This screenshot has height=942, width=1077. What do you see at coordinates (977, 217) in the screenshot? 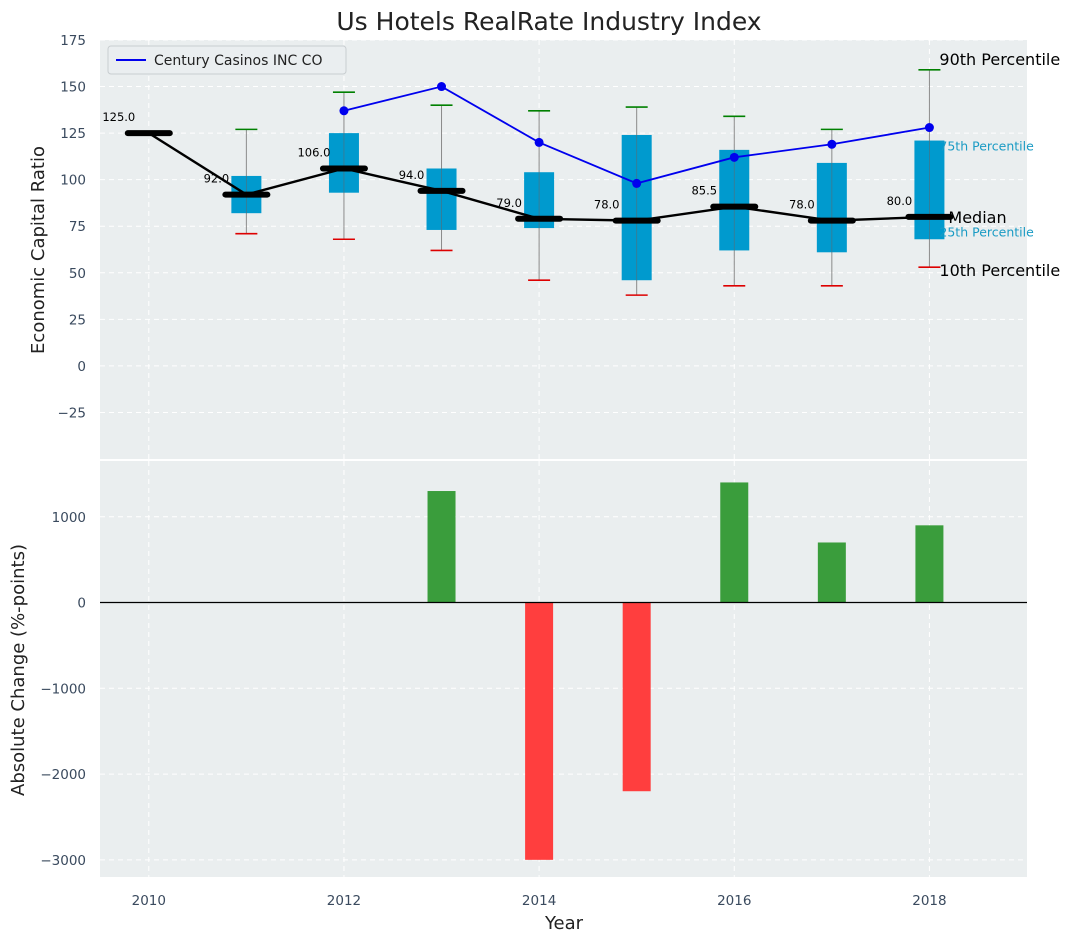
I see `annotation-median: Median` at bounding box center [977, 217].